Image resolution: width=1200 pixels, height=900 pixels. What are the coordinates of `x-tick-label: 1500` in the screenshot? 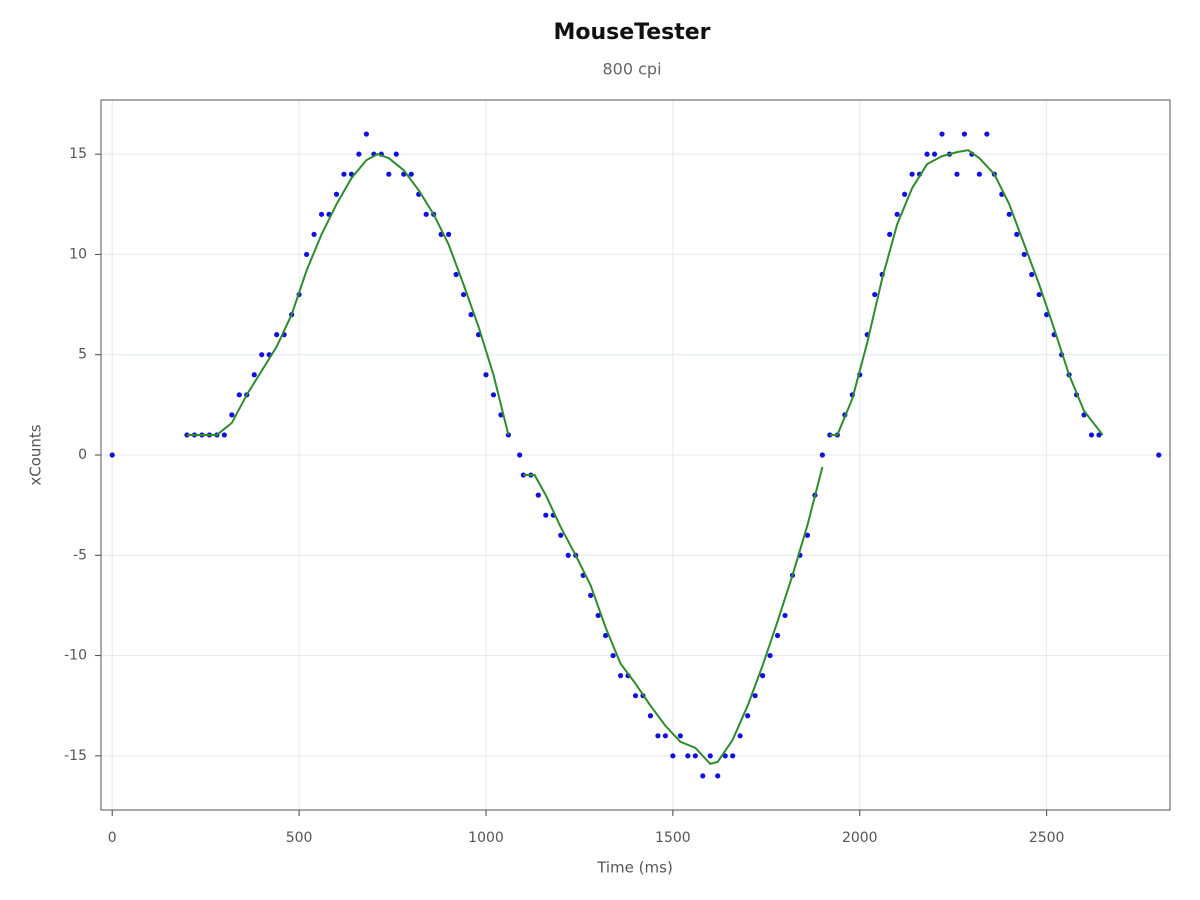 It's located at (673, 838).